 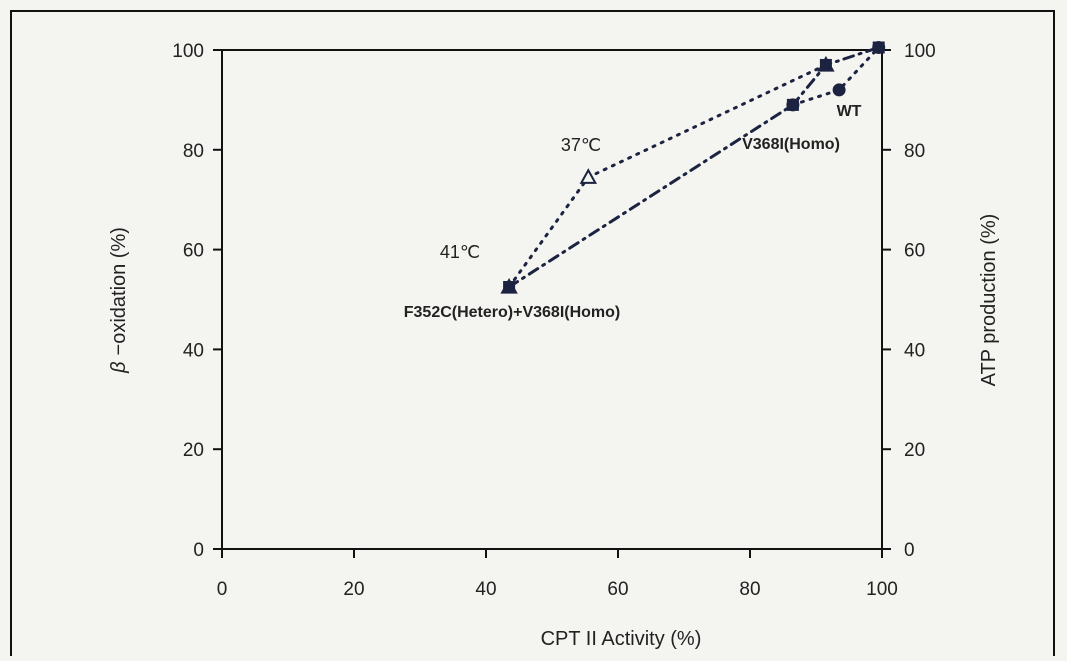 What do you see at coordinates (193, 450) in the screenshot?
I see `y-left-tick-label-20: 20` at bounding box center [193, 450].